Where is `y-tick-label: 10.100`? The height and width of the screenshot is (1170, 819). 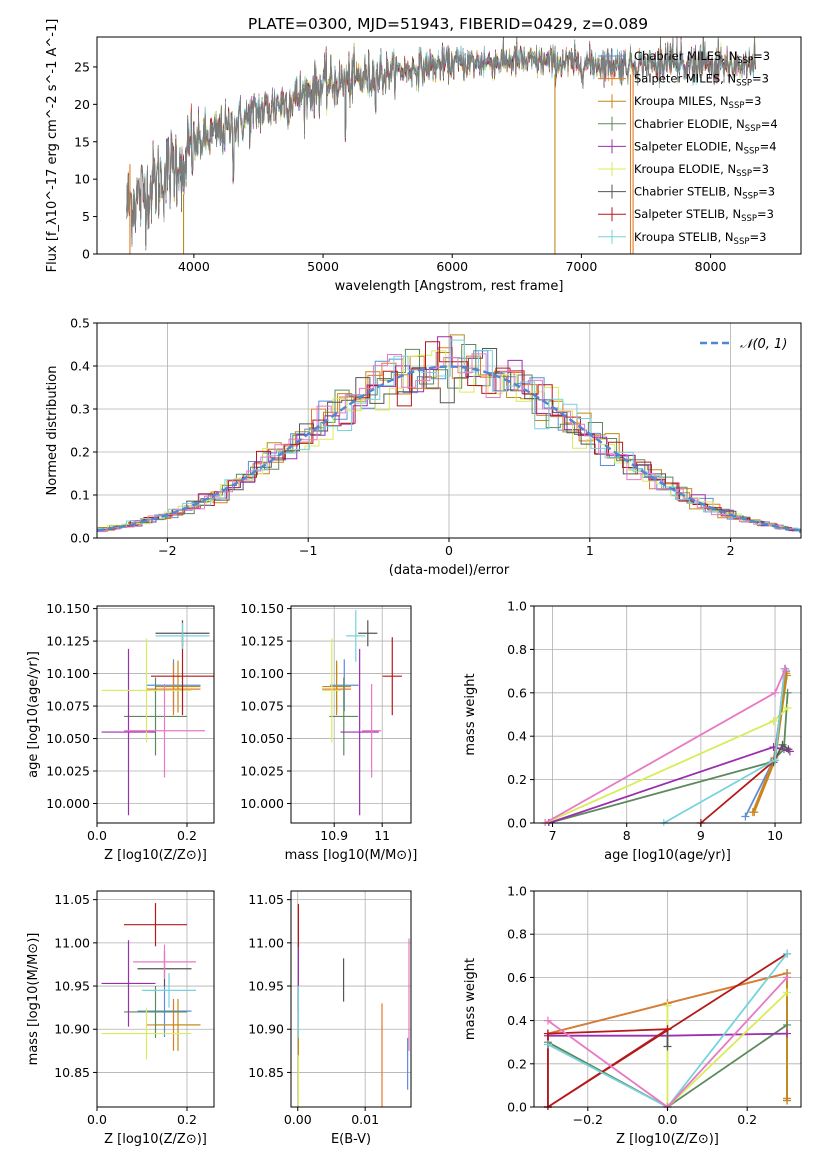 y-tick-label: 10.100 is located at coordinates (262, 673).